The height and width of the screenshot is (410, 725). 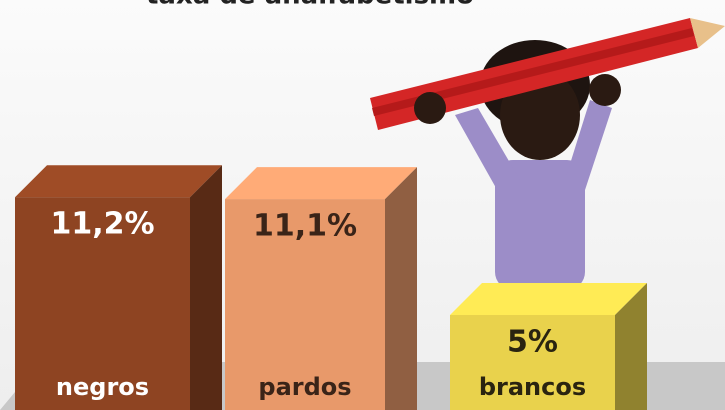 What do you see at coordinates (540, 225) in the screenshot?
I see `shirt` at bounding box center [540, 225].